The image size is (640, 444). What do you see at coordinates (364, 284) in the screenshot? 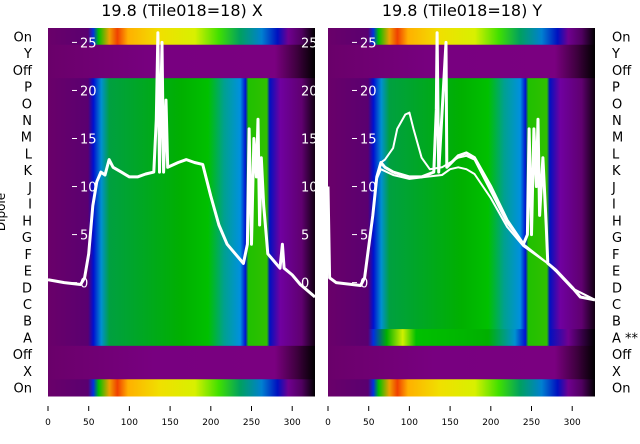
I see `overlay-y-tick-label: 0` at bounding box center [364, 284].